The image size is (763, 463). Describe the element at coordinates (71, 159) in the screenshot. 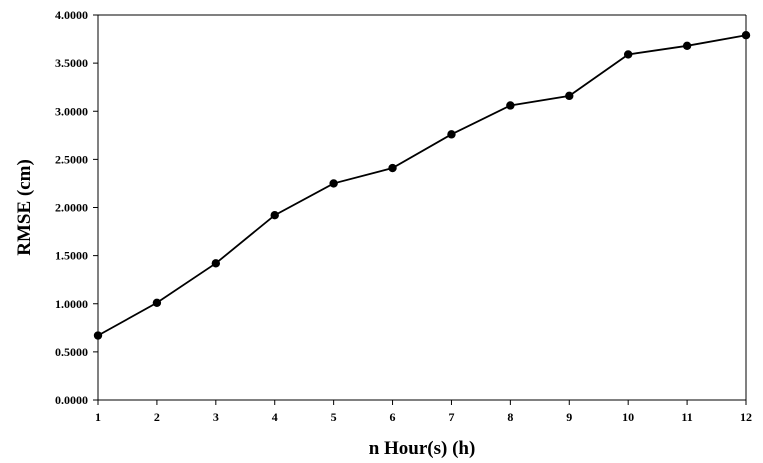

I see `y-tick-label: 2.5000` at that location.